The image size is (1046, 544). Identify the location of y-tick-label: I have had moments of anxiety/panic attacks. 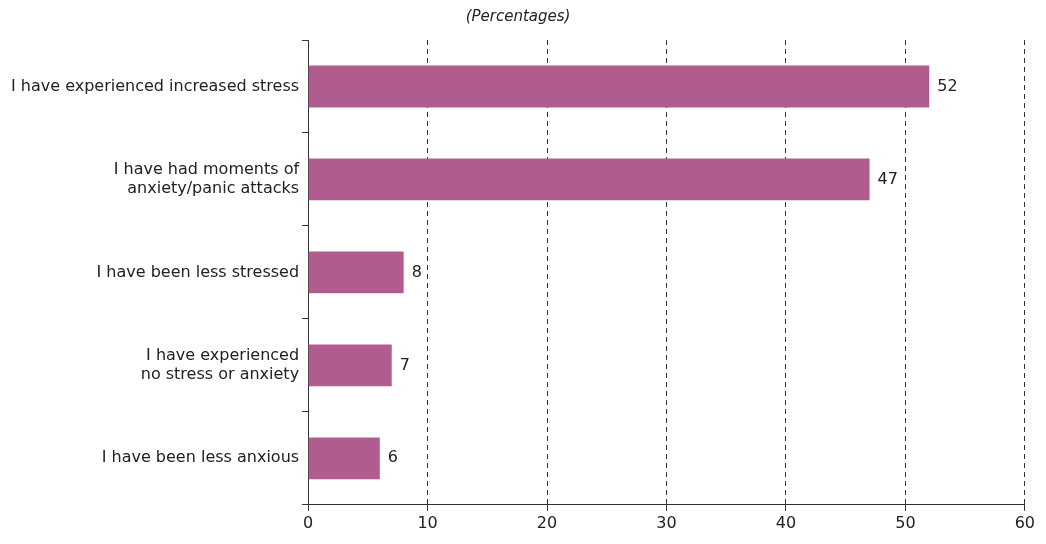
(206, 178).